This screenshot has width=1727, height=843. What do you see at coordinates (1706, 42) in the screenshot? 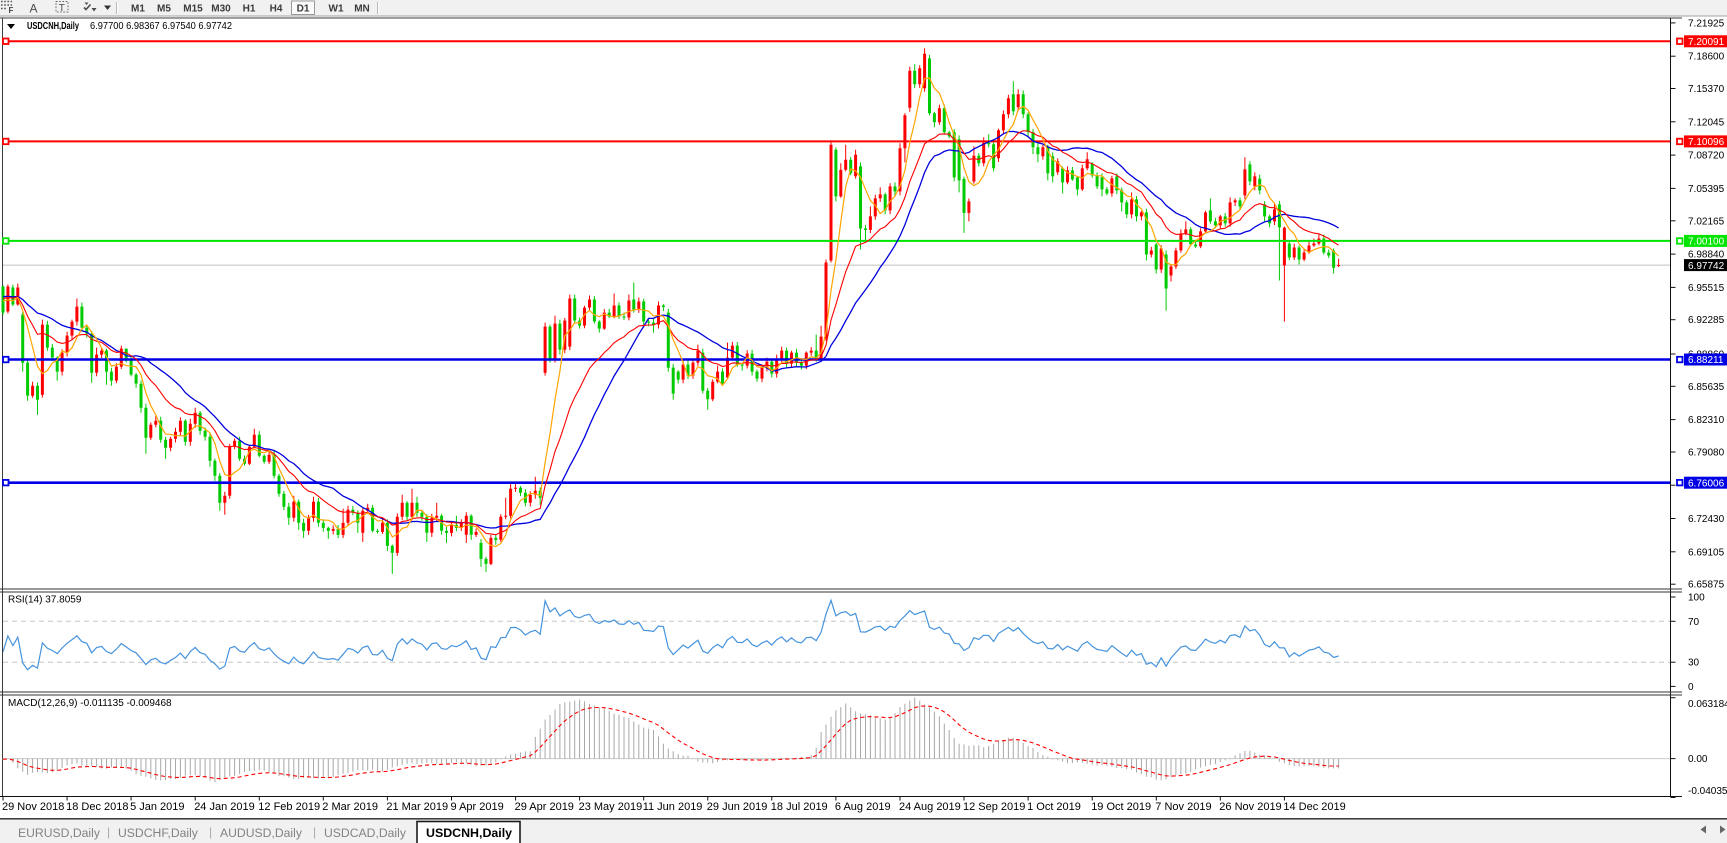
I see `svg-text: 7.20091` at bounding box center [1706, 42].